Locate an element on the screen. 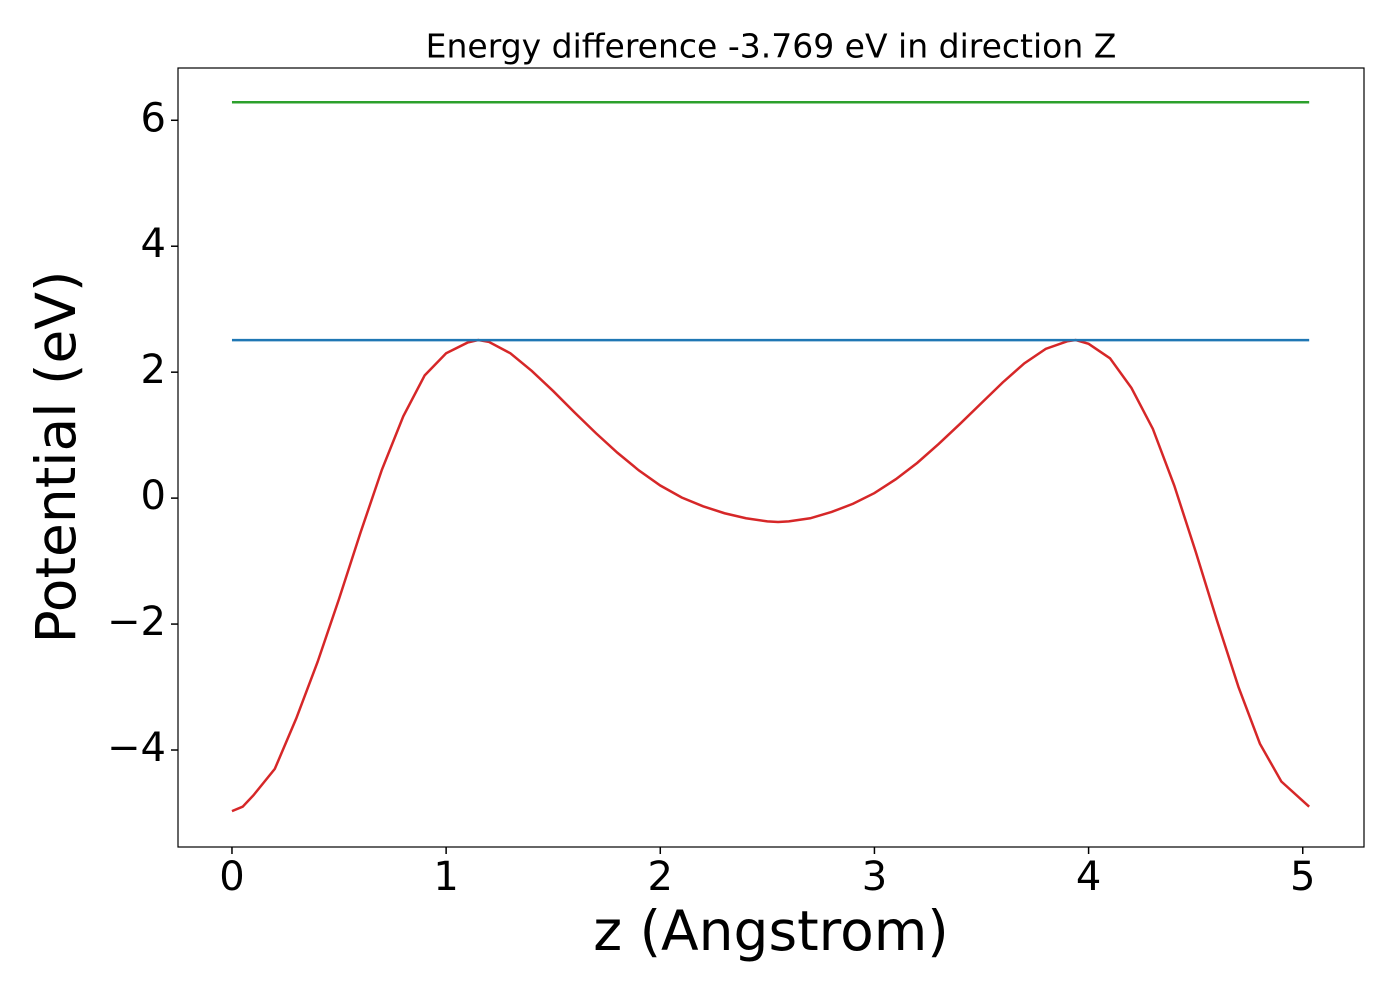  x-tick-label: 4 is located at coordinates (1088, 877).